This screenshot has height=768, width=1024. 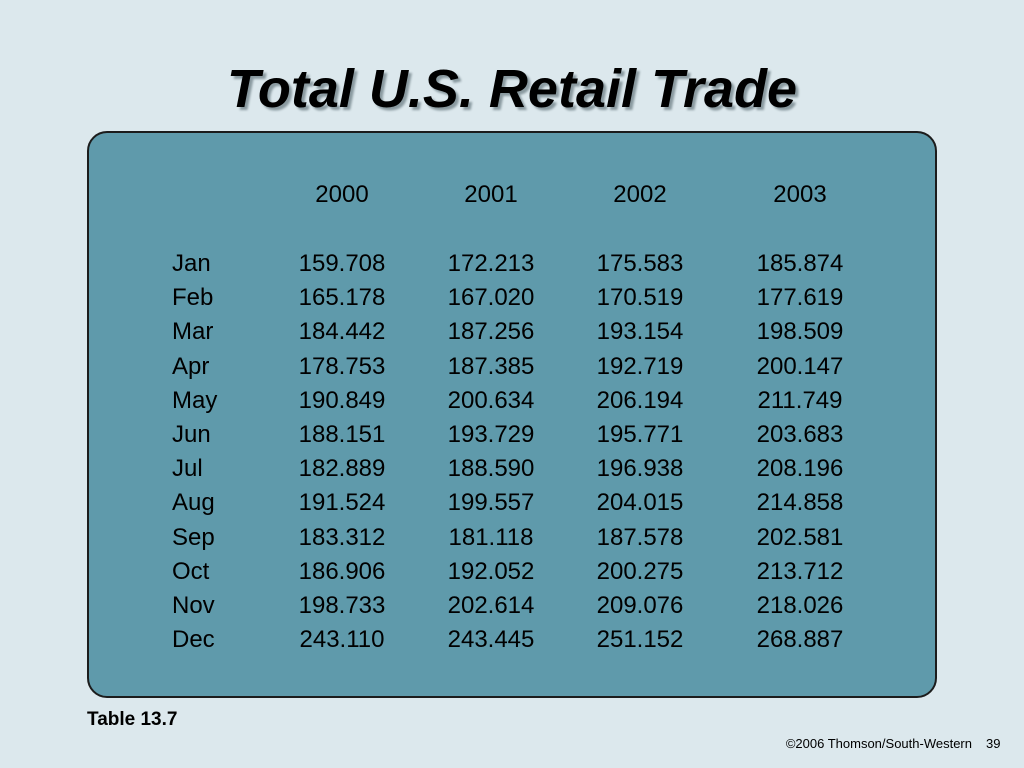 I want to click on table-cell: 188.590, so click(x=491, y=469).